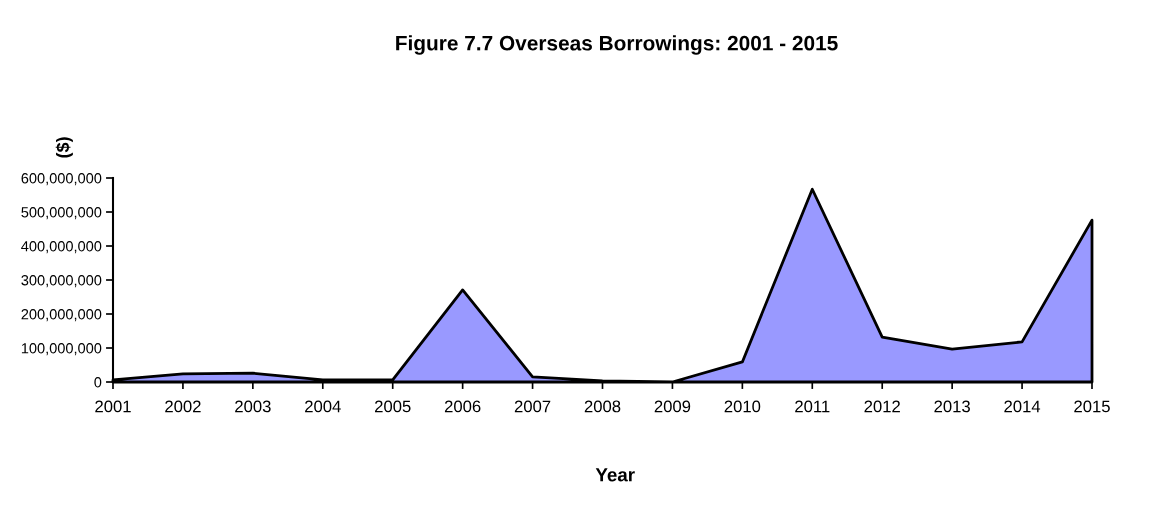 The height and width of the screenshot is (516, 1168). I want to click on x-tick-label: 2007, so click(532, 406).